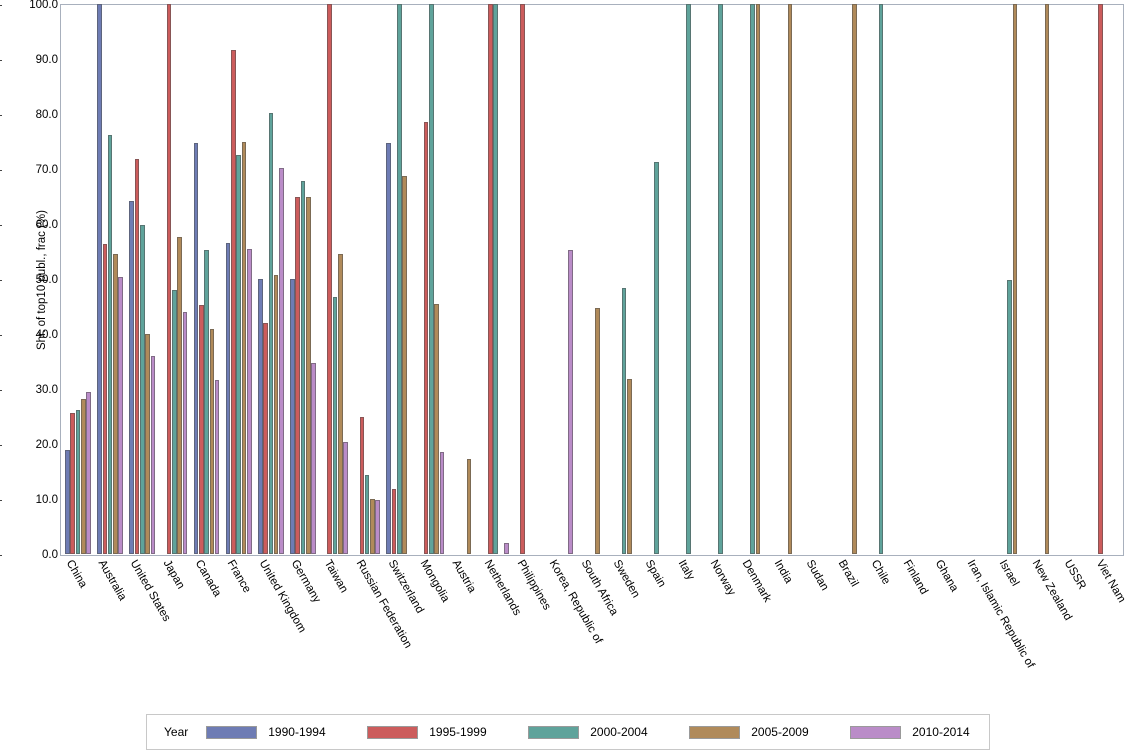  Describe the element at coordinates (783, 572) in the screenshot. I see `x-axis-tick-label: India` at that location.